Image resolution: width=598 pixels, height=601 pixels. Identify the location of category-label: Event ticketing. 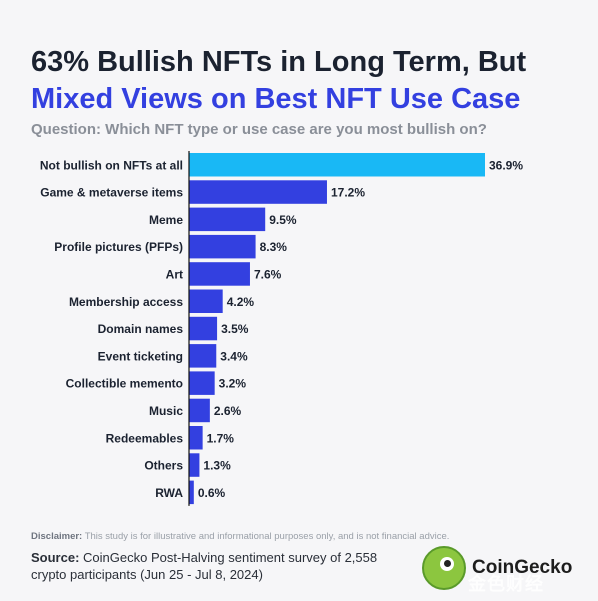
(140, 356).